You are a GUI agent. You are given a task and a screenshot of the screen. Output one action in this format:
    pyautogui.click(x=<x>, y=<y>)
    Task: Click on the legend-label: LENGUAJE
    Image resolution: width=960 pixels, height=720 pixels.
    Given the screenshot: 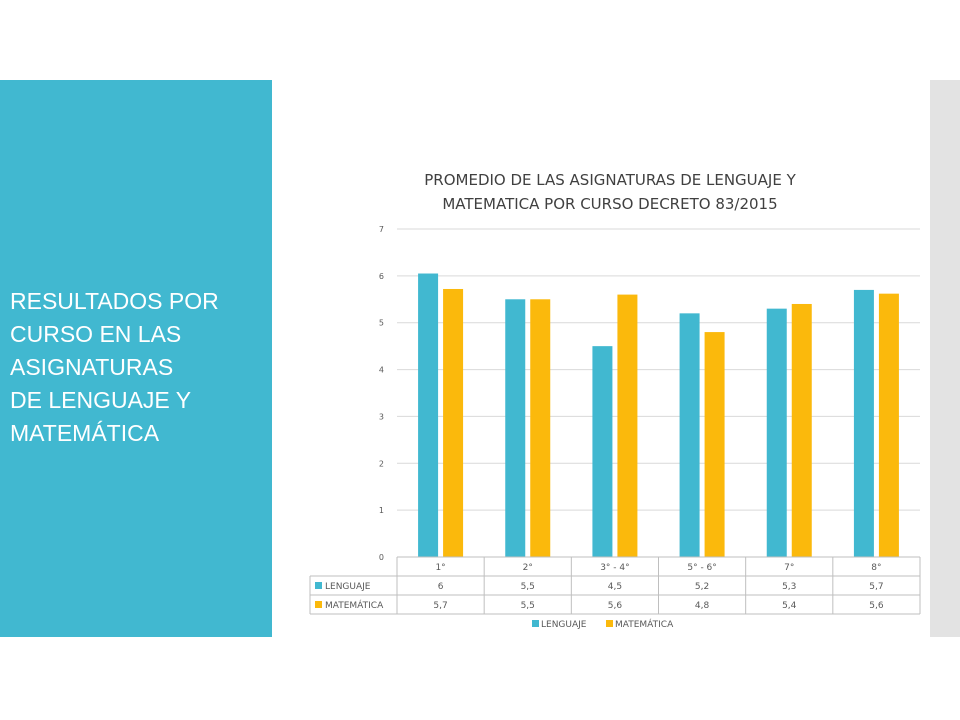 What is the action you would take?
    pyautogui.click(x=564, y=625)
    